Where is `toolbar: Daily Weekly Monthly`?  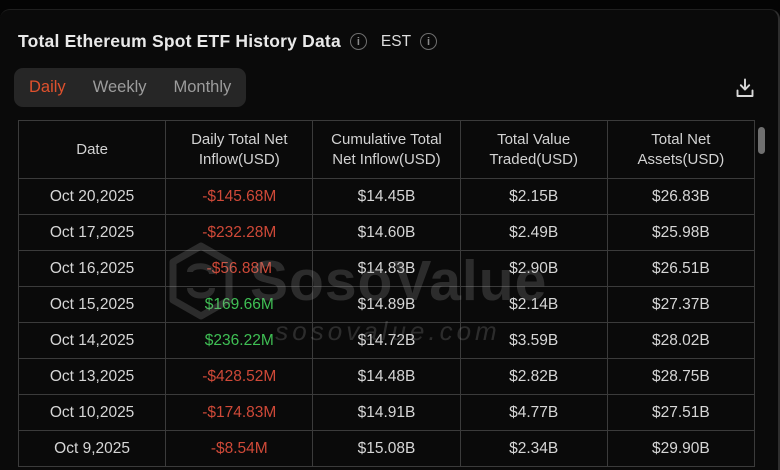 toolbar: Daily Weekly Monthly is located at coordinates (387, 87).